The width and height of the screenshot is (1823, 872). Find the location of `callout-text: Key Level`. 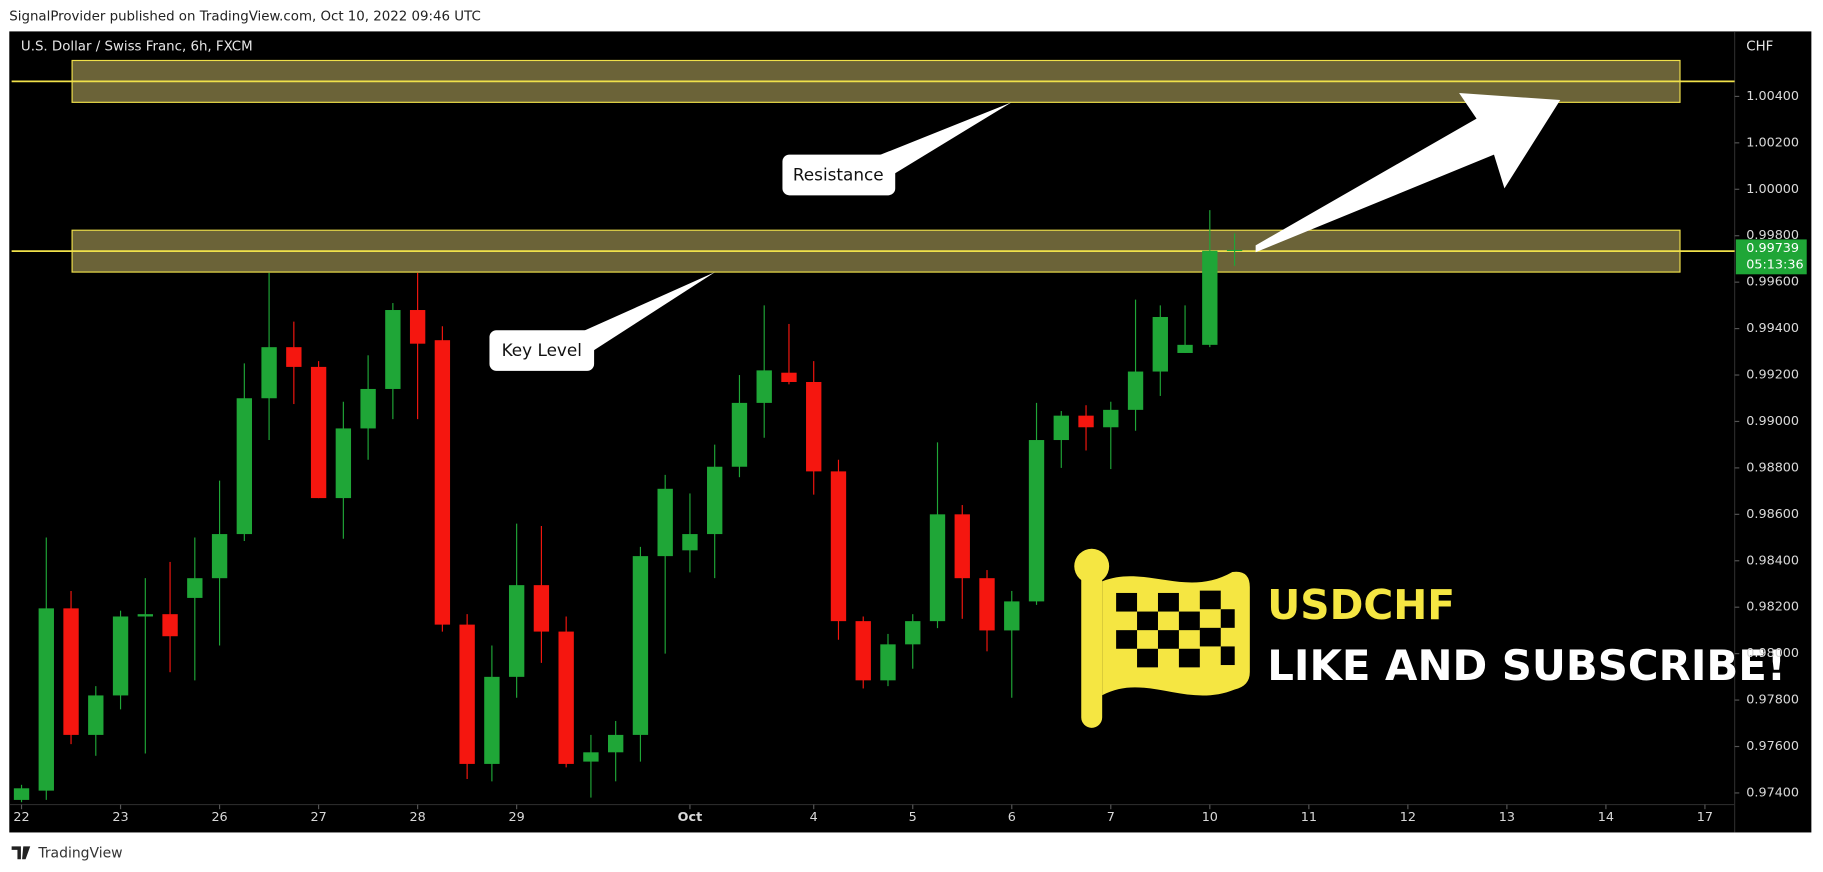

callout-text: Key Level is located at coordinates (542, 350).